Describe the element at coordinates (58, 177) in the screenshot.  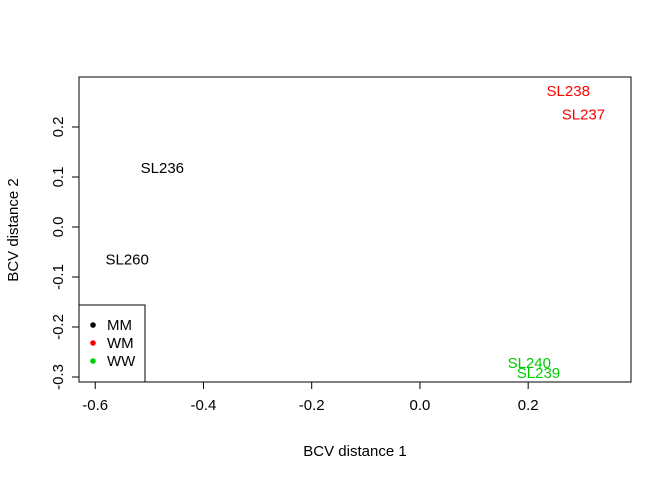
I see `y-tick-label: 0.1` at that location.